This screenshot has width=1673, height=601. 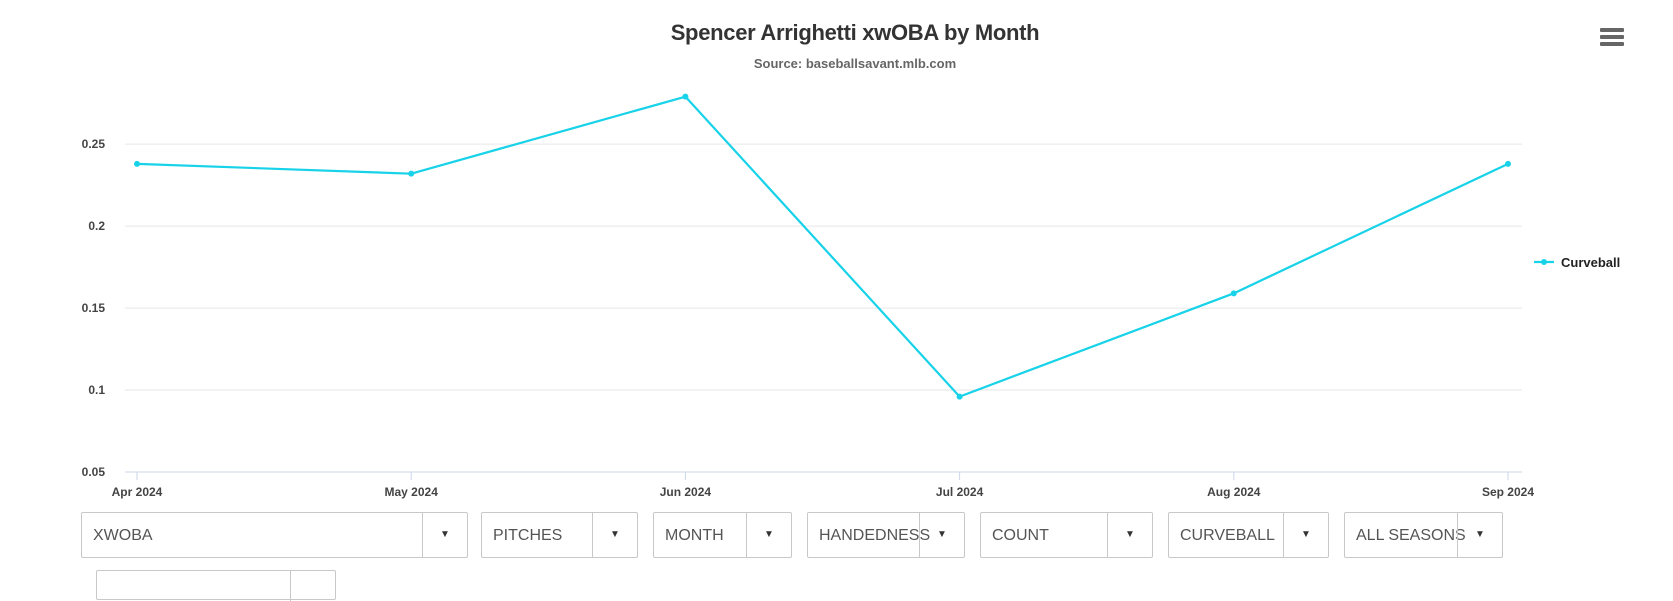 I want to click on handedness-select: HANDEDNESS ▼, so click(x=886, y=535).